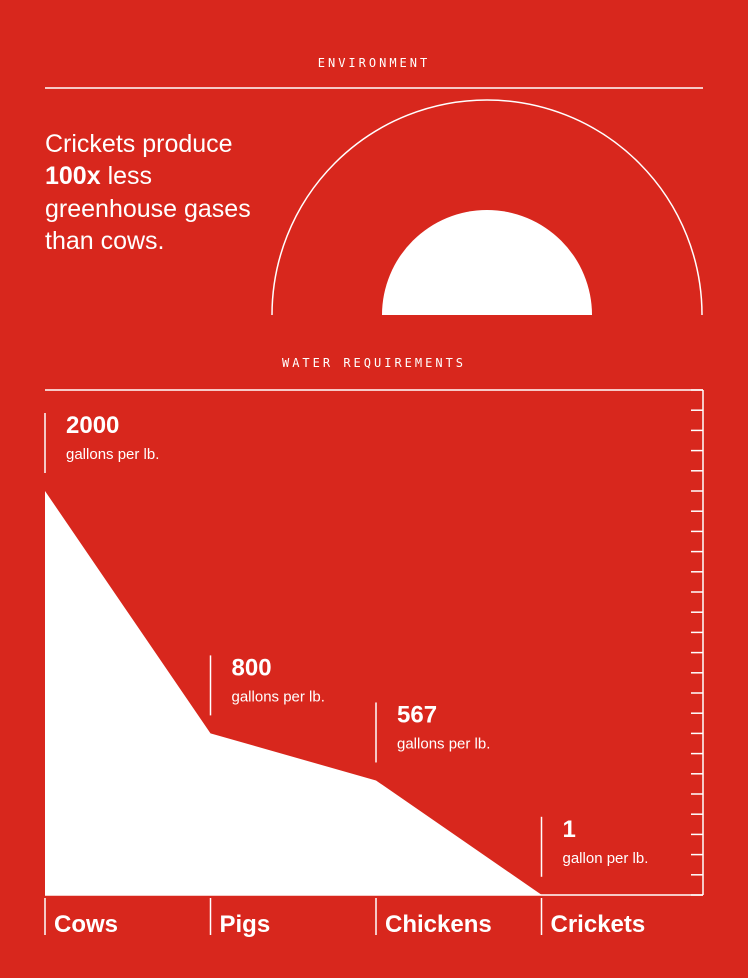 The height and width of the screenshot is (978, 748). Describe the element at coordinates (245, 924) in the screenshot. I see `category-label: Pigs` at that location.